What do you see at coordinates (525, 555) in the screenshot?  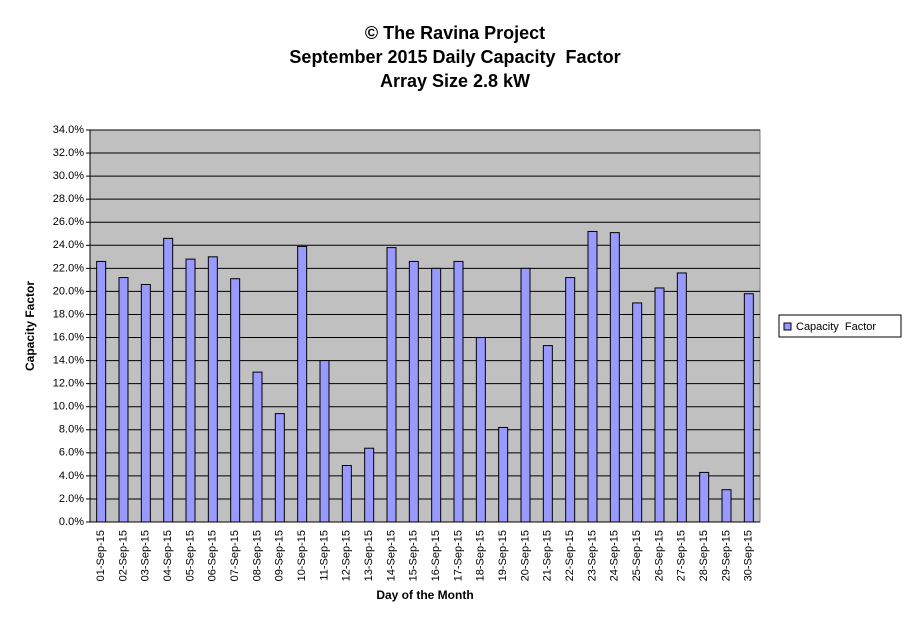 I see `x-tick-label: 20-Sep-15` at bounding box center [525, 555].